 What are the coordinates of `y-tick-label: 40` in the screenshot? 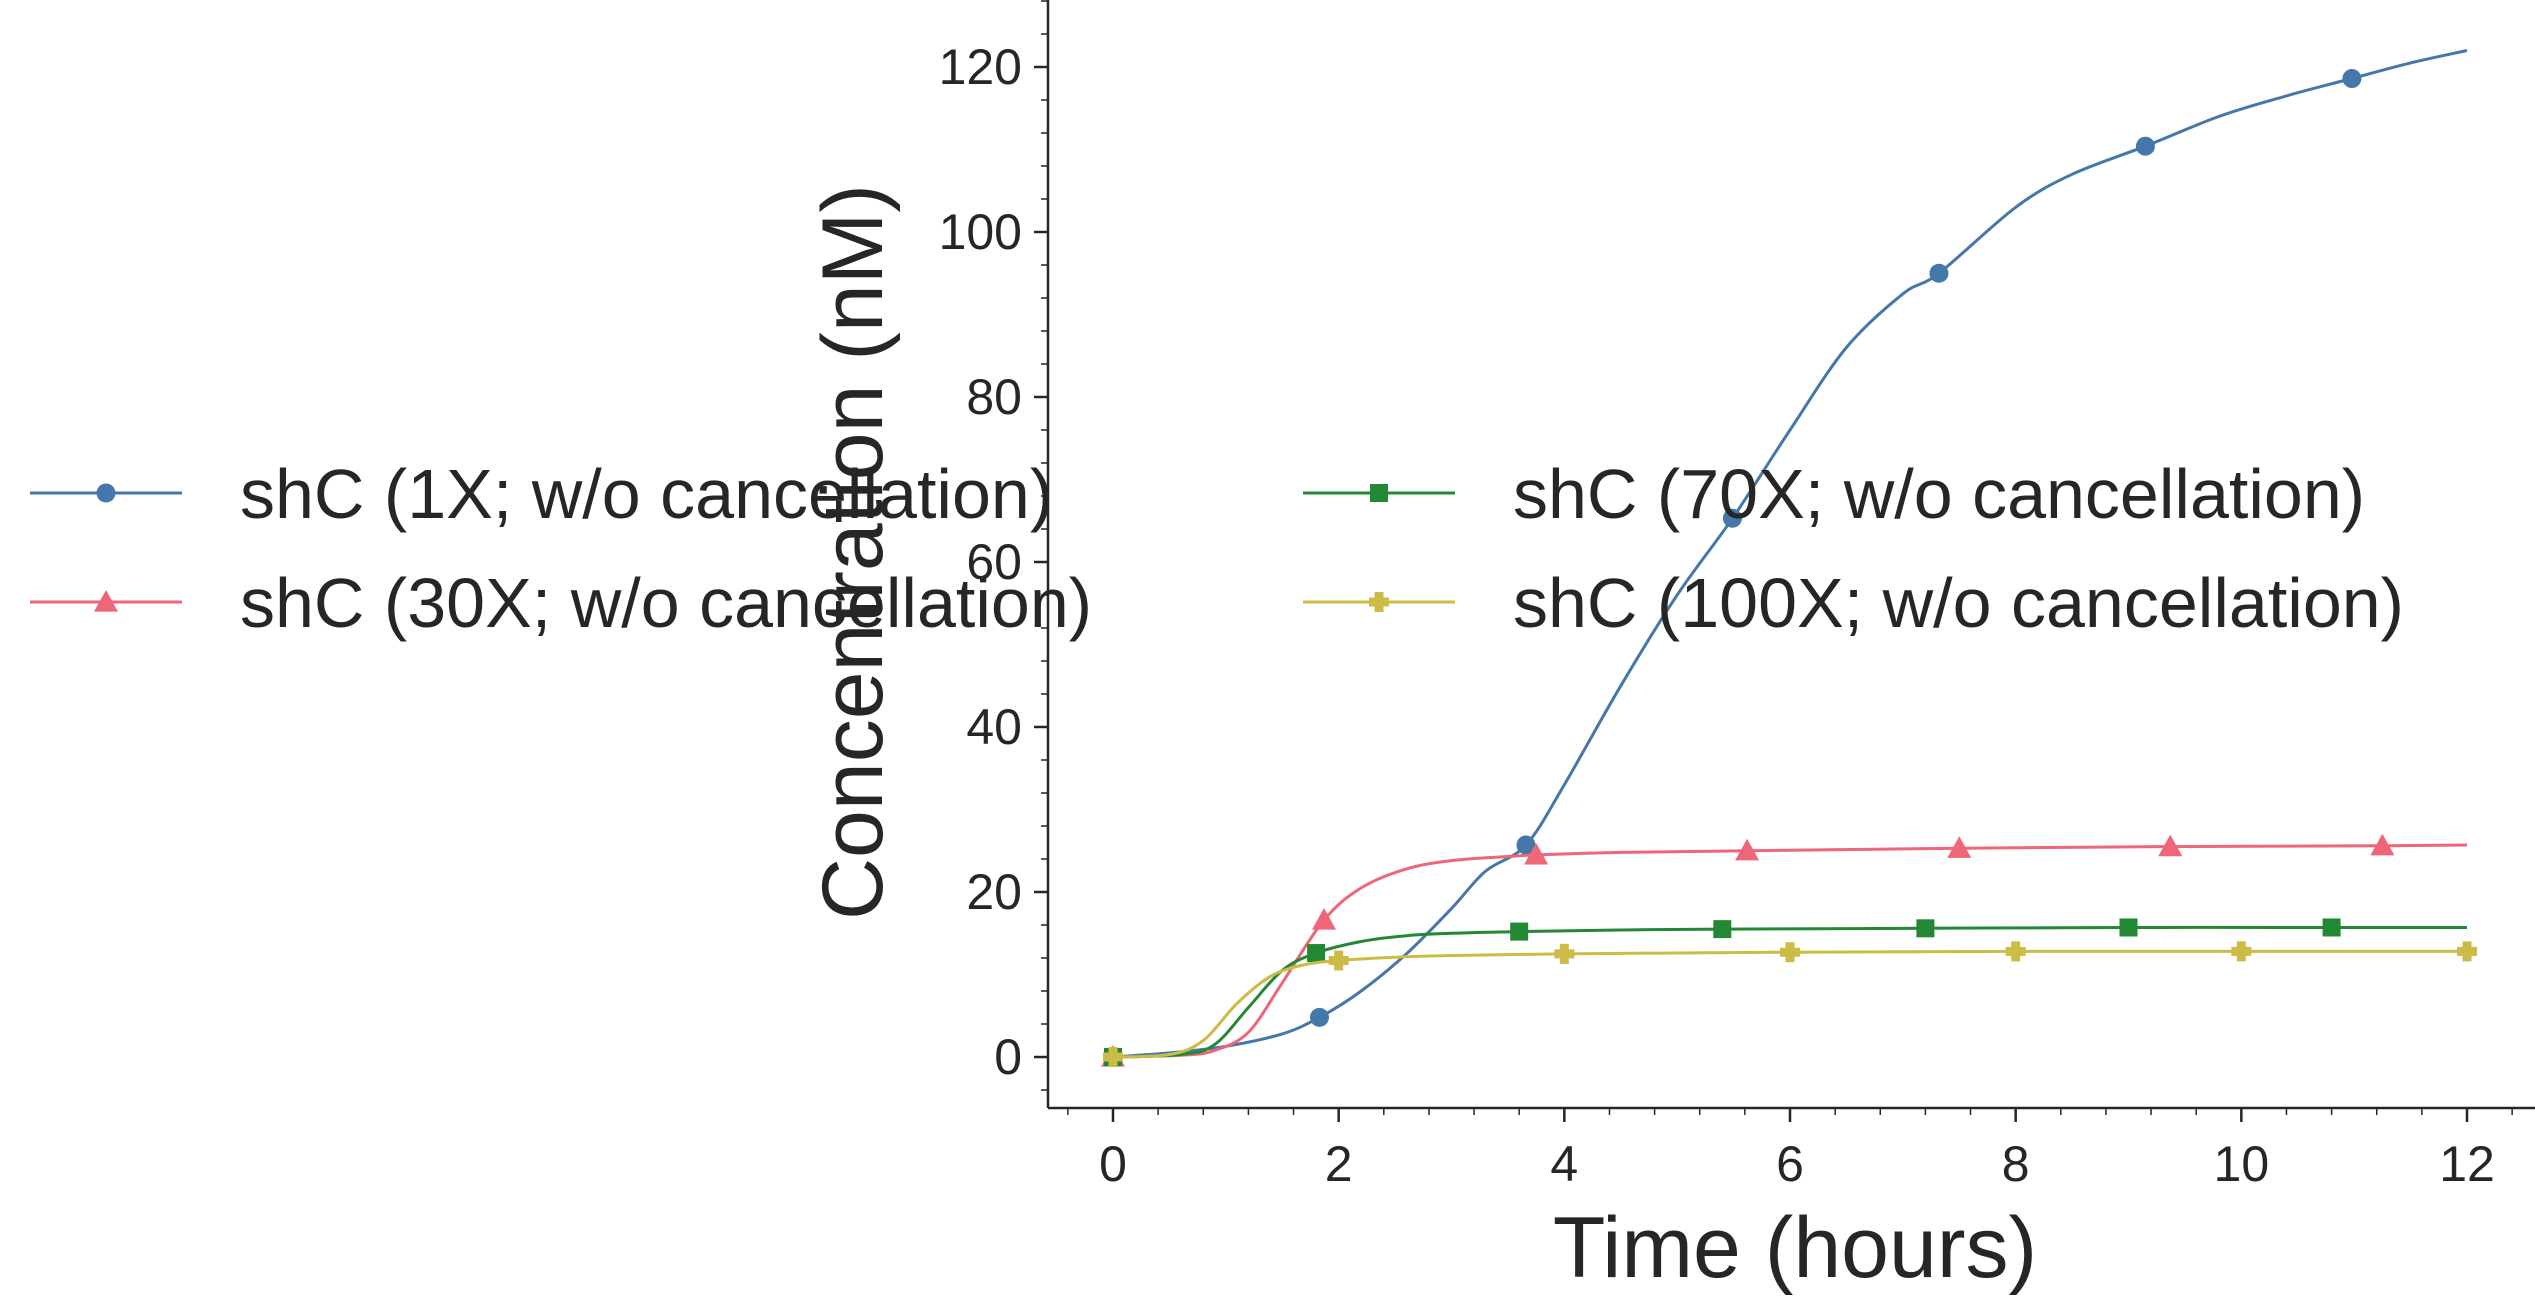 It's located at (994, 727).